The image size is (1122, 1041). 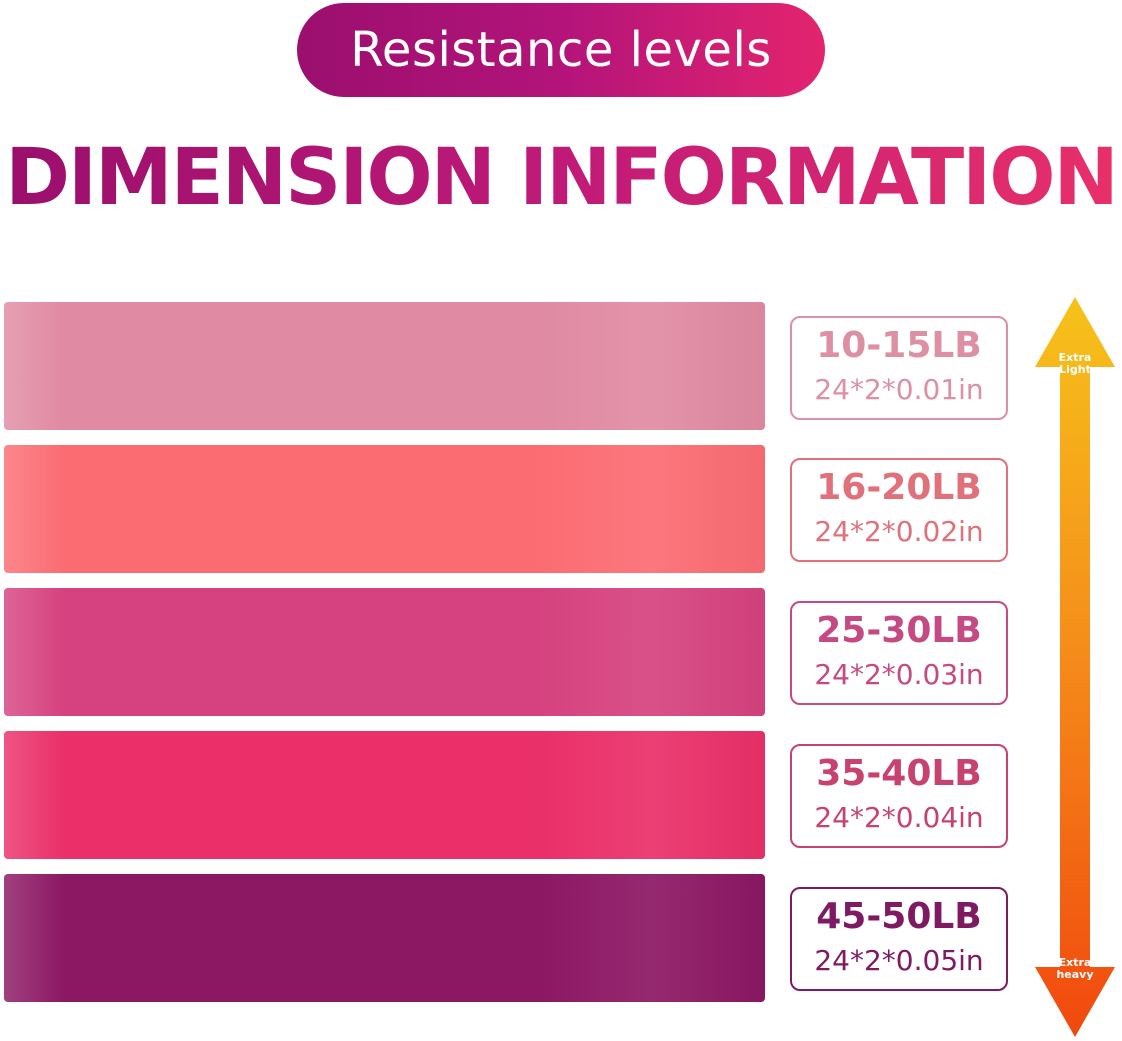 I want to click on dimension-value: 24*2*0.04in, so click(x=899, y=817).